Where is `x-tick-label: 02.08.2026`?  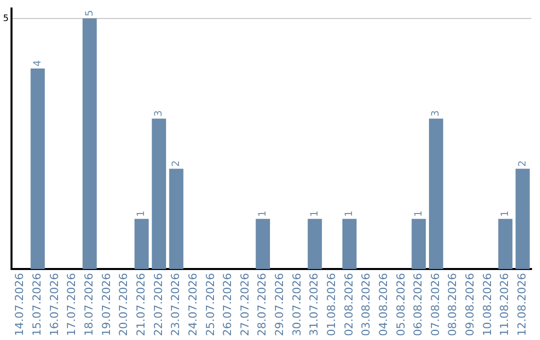 x-tick-label: 02.08.2026 is located at coordinates (349, 304).